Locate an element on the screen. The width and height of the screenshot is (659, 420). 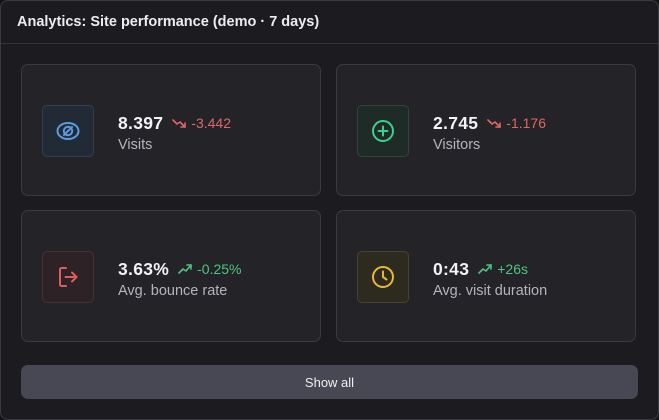
trend-change: -3.442 is located at coordinates (201, 123).